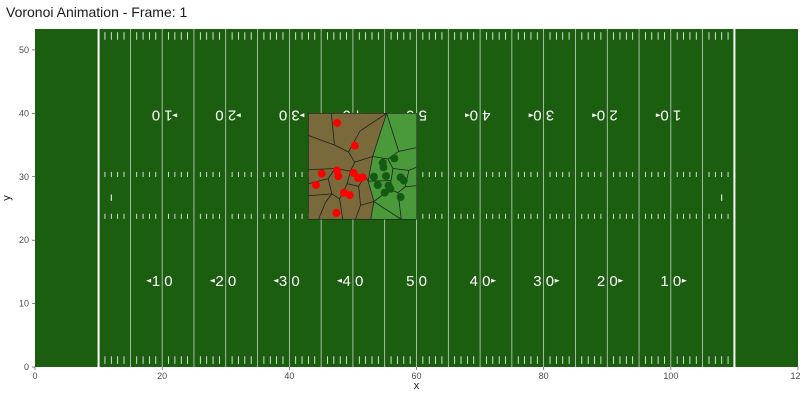 The image size is (800, 400). I want to click on x-tick-label: 120, so click(795, 376).